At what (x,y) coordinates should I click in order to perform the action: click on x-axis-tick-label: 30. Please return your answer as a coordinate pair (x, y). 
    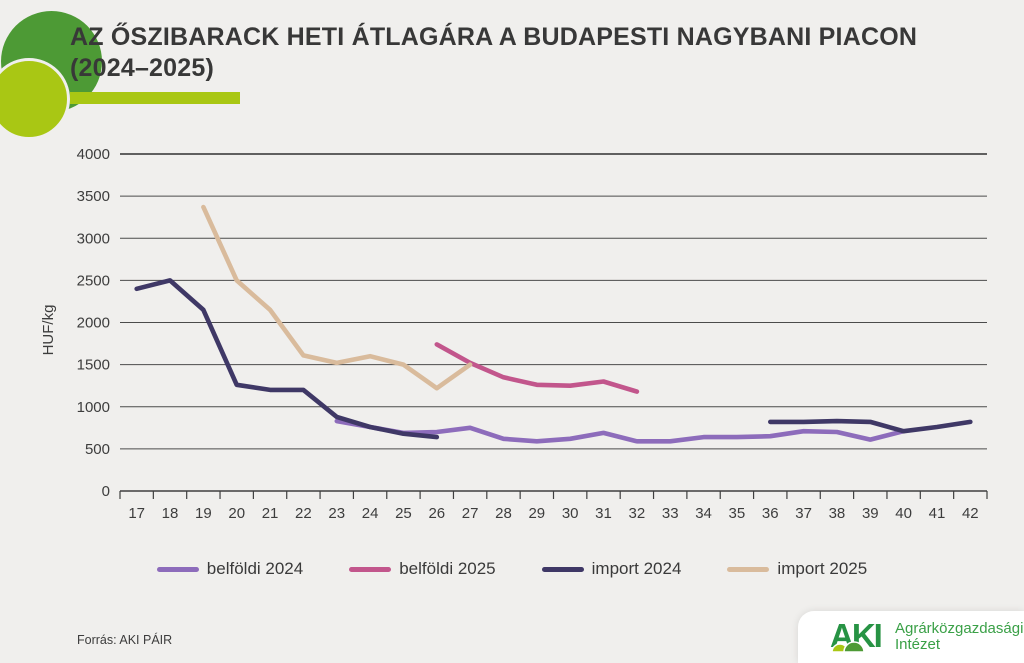
    Looking at the image, I should click on (570, 513).